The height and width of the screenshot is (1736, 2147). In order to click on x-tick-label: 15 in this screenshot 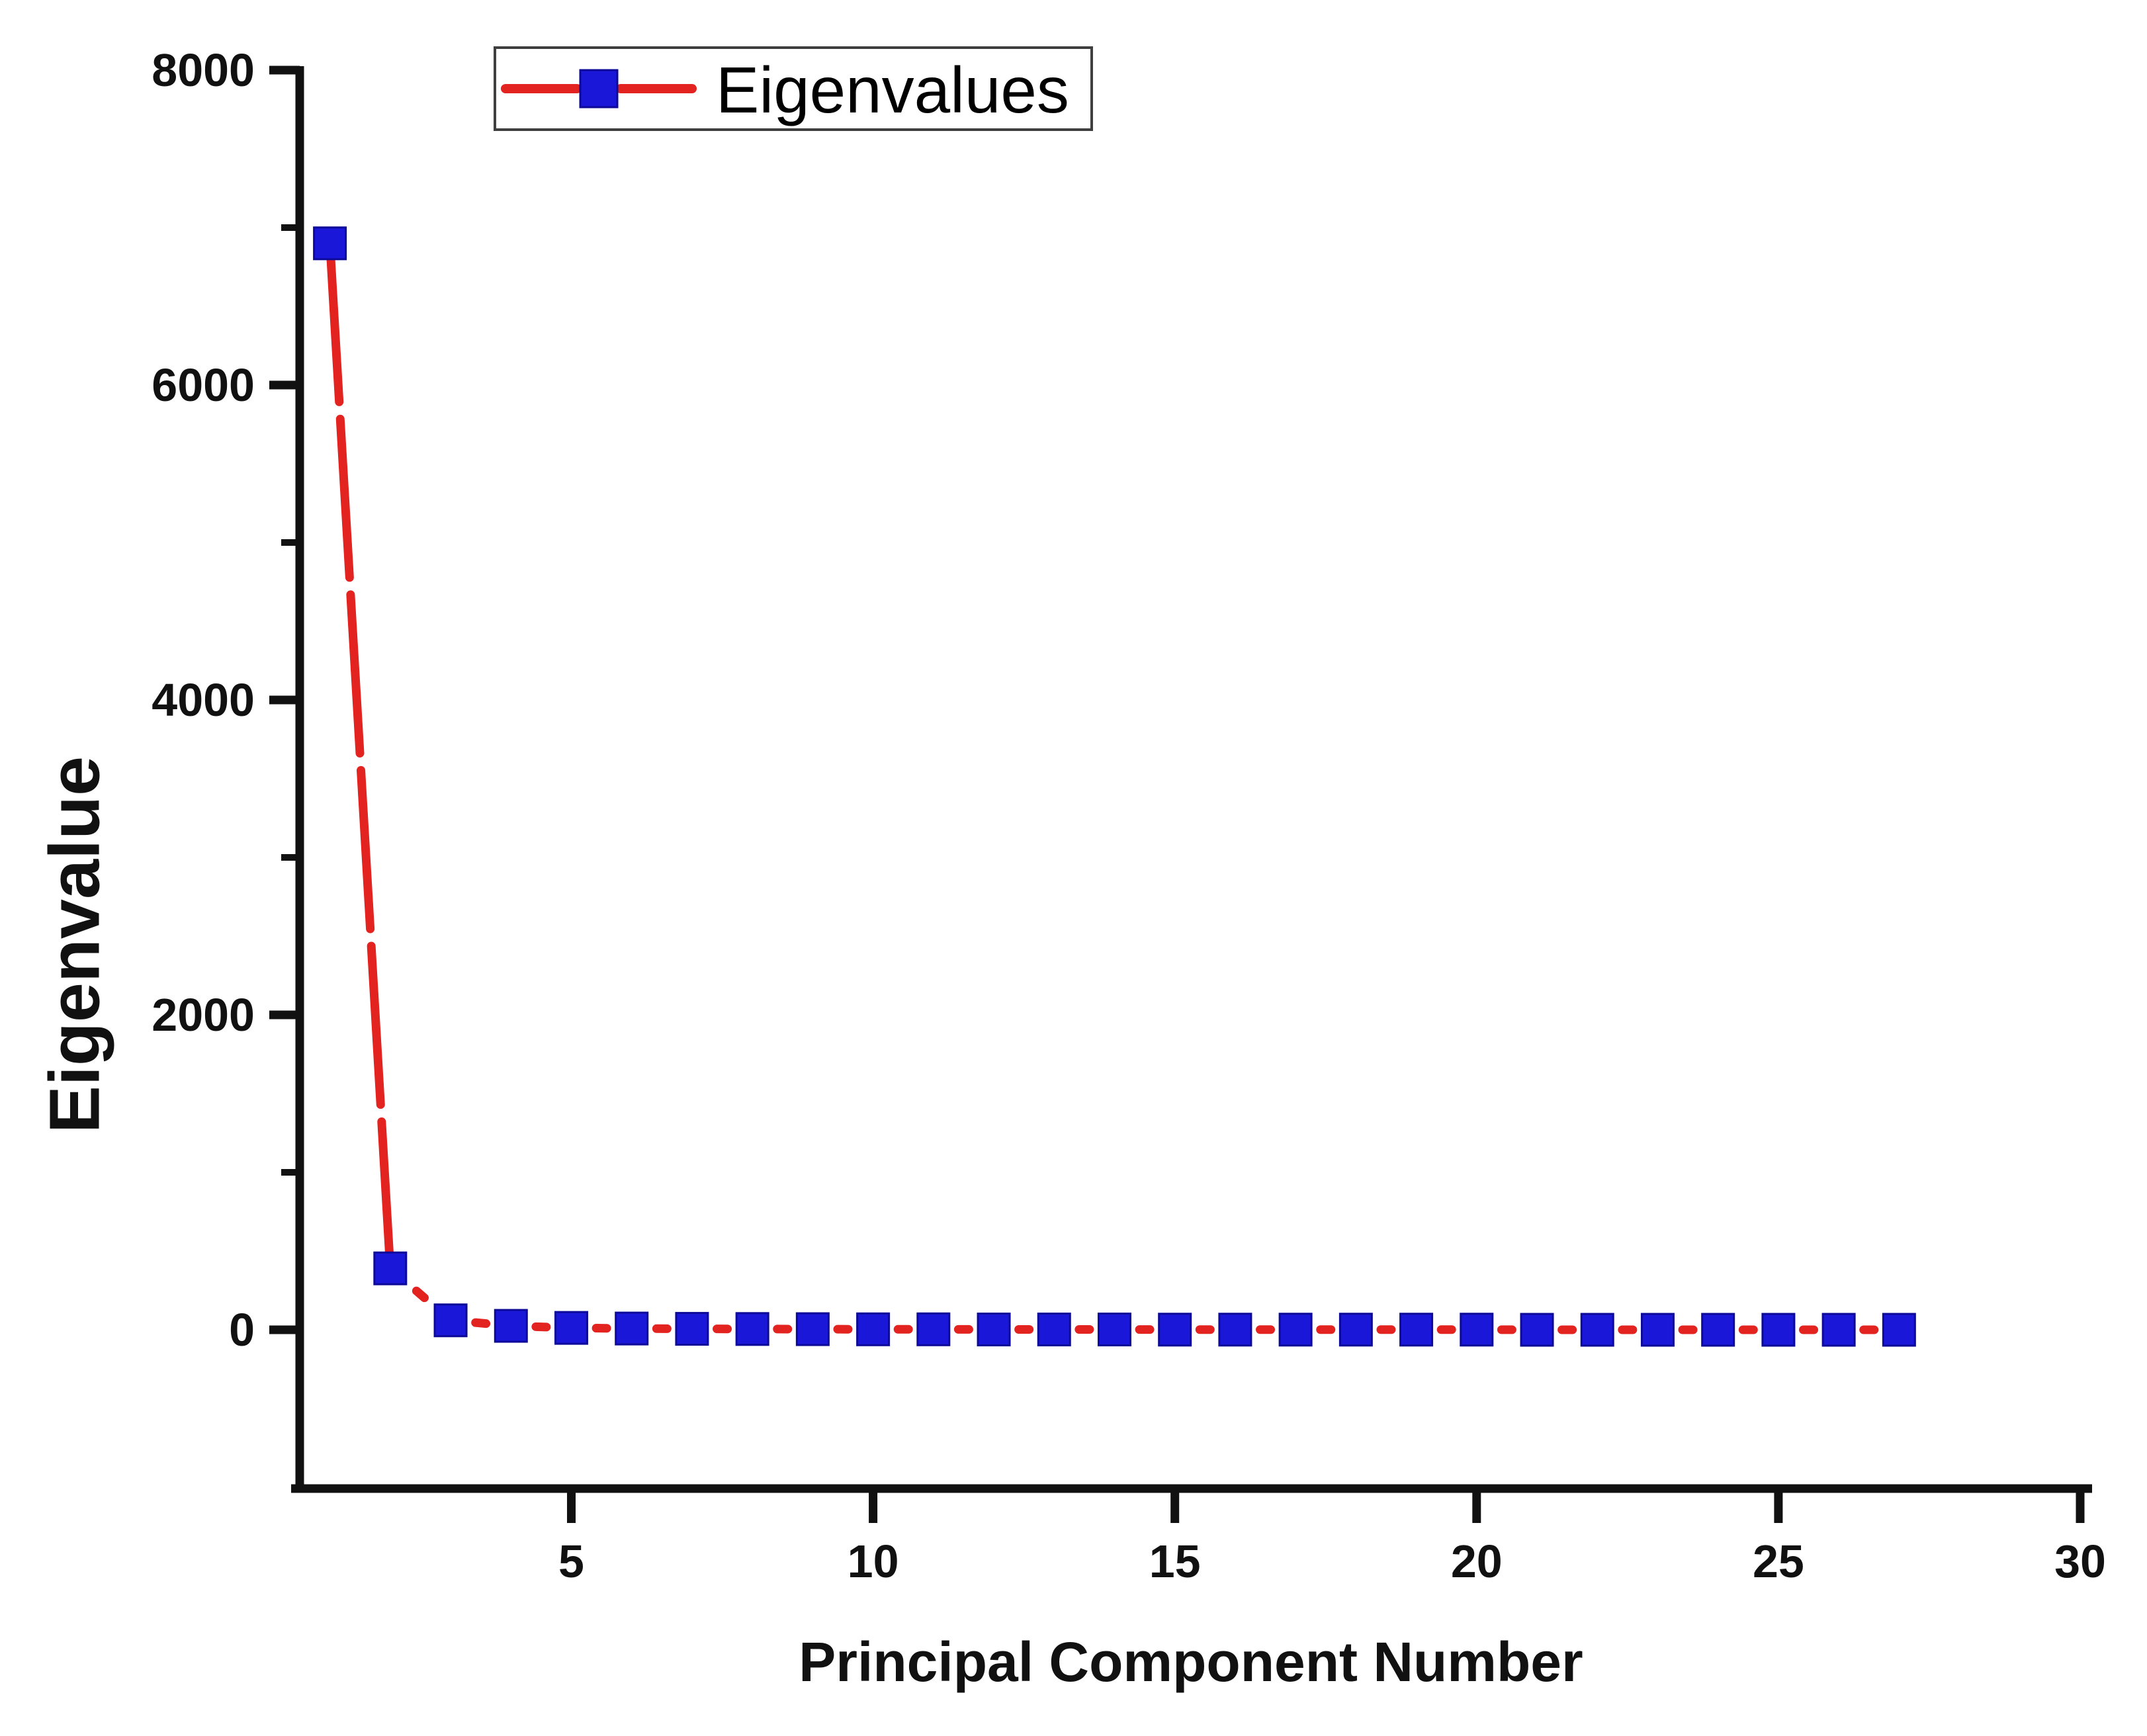, I will do `click(1175, 1561)`.